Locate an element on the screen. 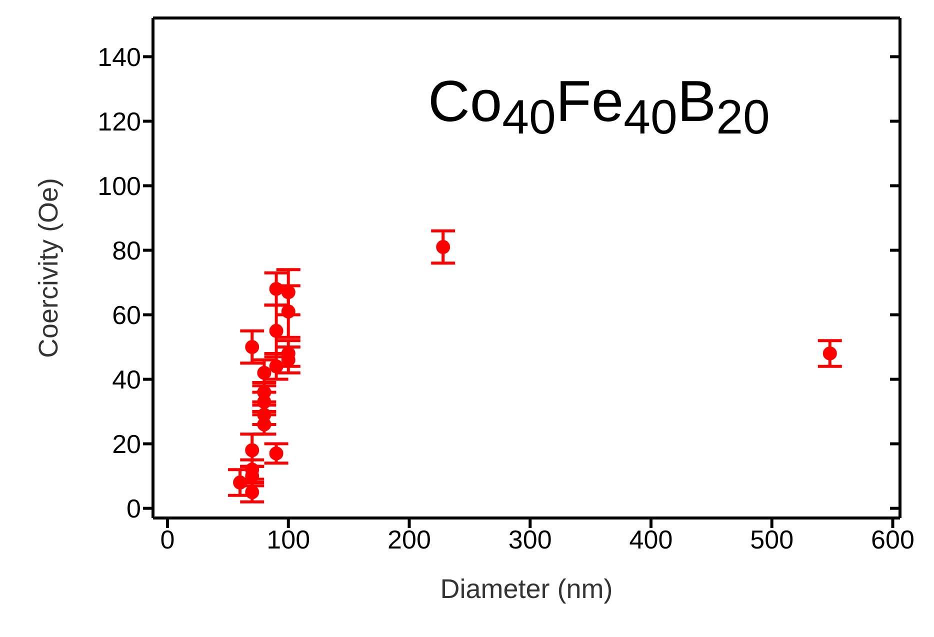  x-axis-title: Diameter (nm) is located at coordinates (526, 589).